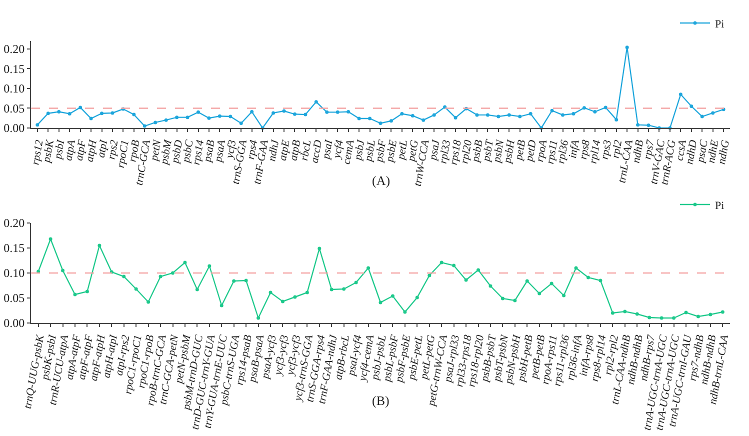 Image resolution: width=749 pixels, height=436 pixels. What do you see at coordinates (70, 150) in the screenshot?
I see `x-tick-label: atpA` at bounding box center [70, 150].